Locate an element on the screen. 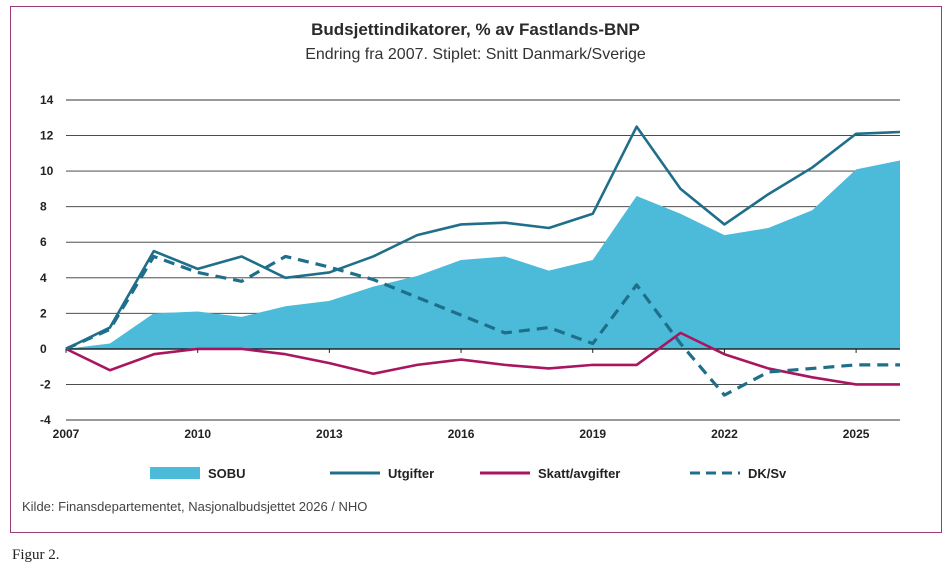 This screenshot has height=577, width=951. y-tick-label: 14 is located at coordinates (47, 100).